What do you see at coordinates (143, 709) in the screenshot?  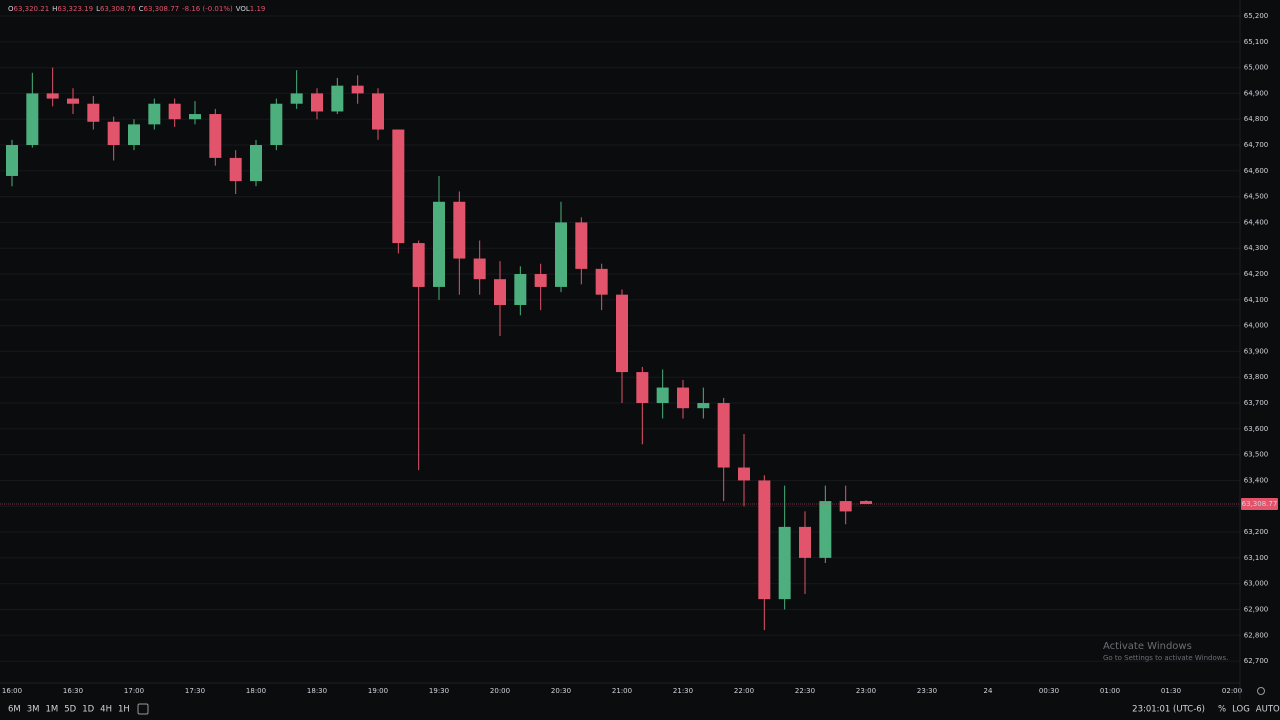 I see `calendar-icon` at bounding box center [143, 709].